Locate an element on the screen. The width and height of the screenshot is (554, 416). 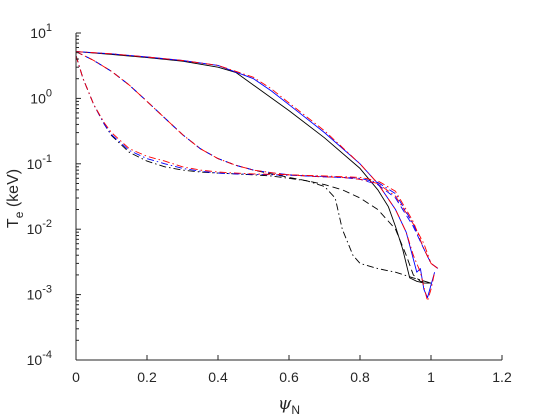
x-tick-label: 1 is located at coordinates (431, 377).